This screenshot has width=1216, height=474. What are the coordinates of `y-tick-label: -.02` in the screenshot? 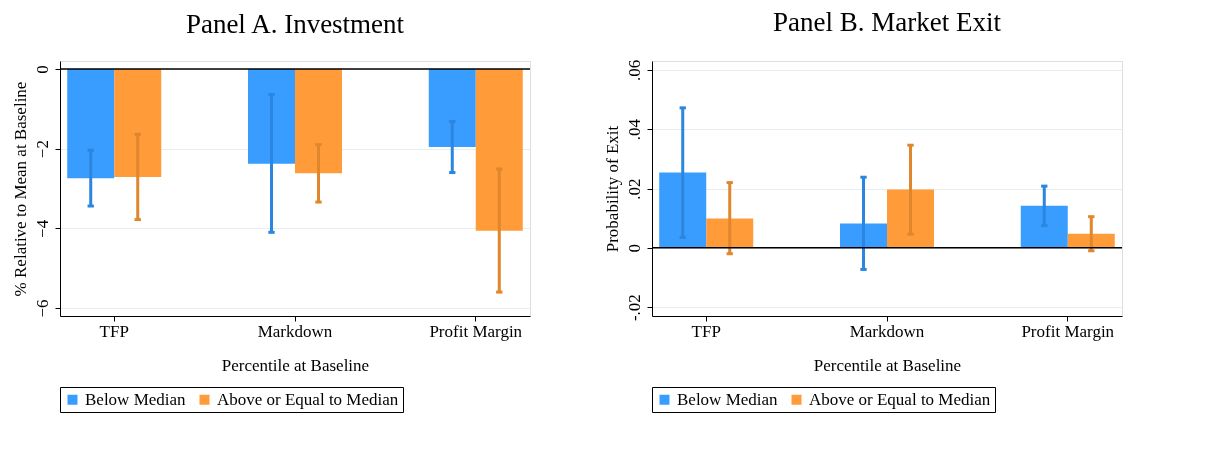 It's located at (634, 308).